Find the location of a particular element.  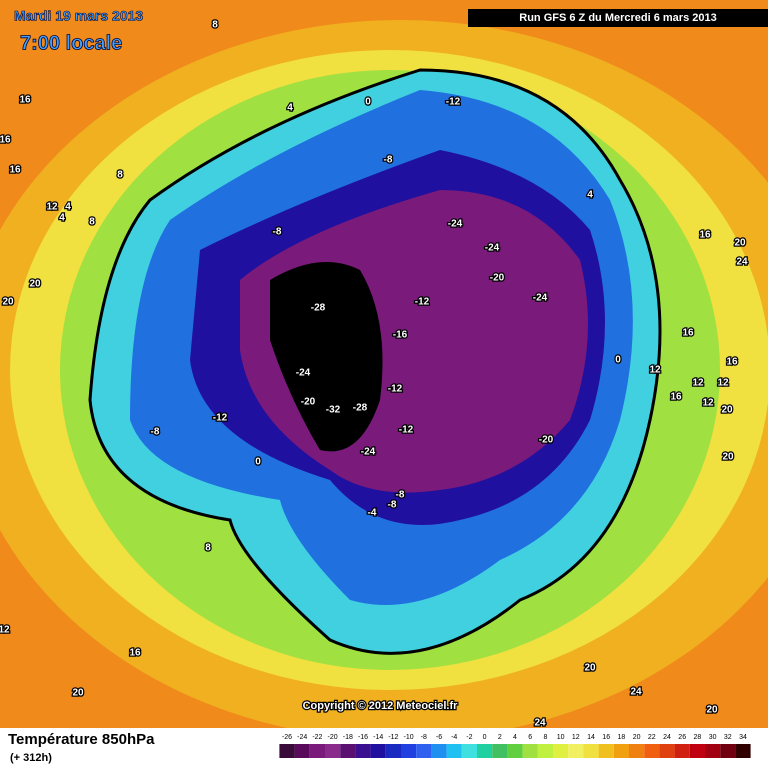

colorbar-tick-label: 2 is located at coordinates (500, 737).